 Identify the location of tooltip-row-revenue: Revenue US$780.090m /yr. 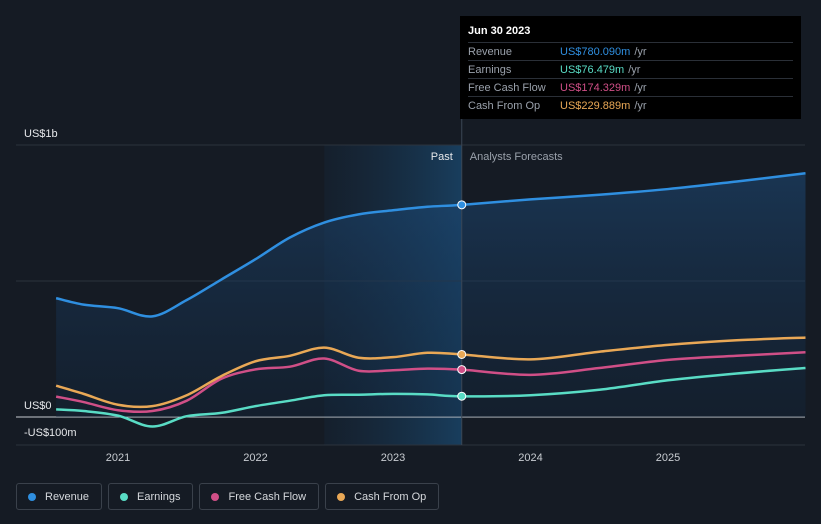
(630, 51).